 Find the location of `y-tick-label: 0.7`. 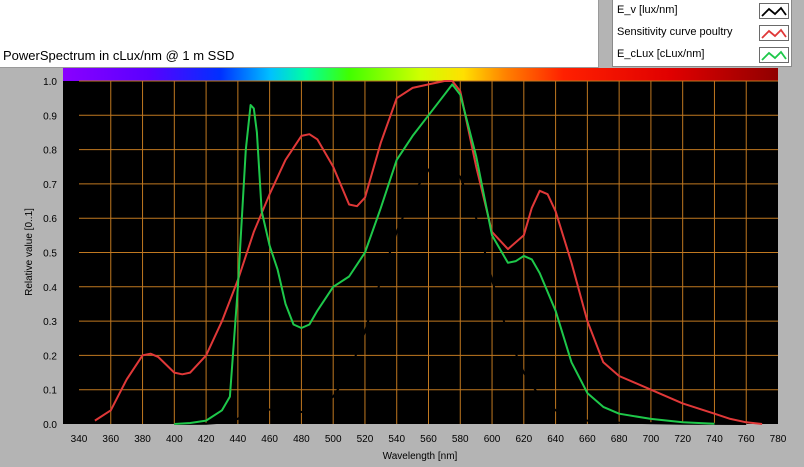

y-tick-label: 0.7 is located at coordinates (50, 185).